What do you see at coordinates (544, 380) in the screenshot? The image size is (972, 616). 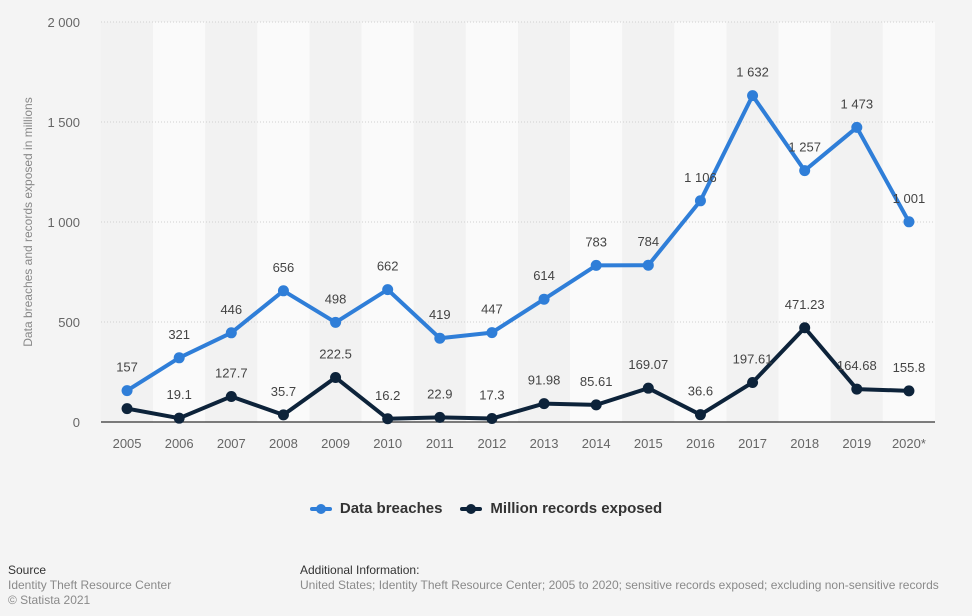 I see `data-label: 91.98` at bounding box center [544, 380].